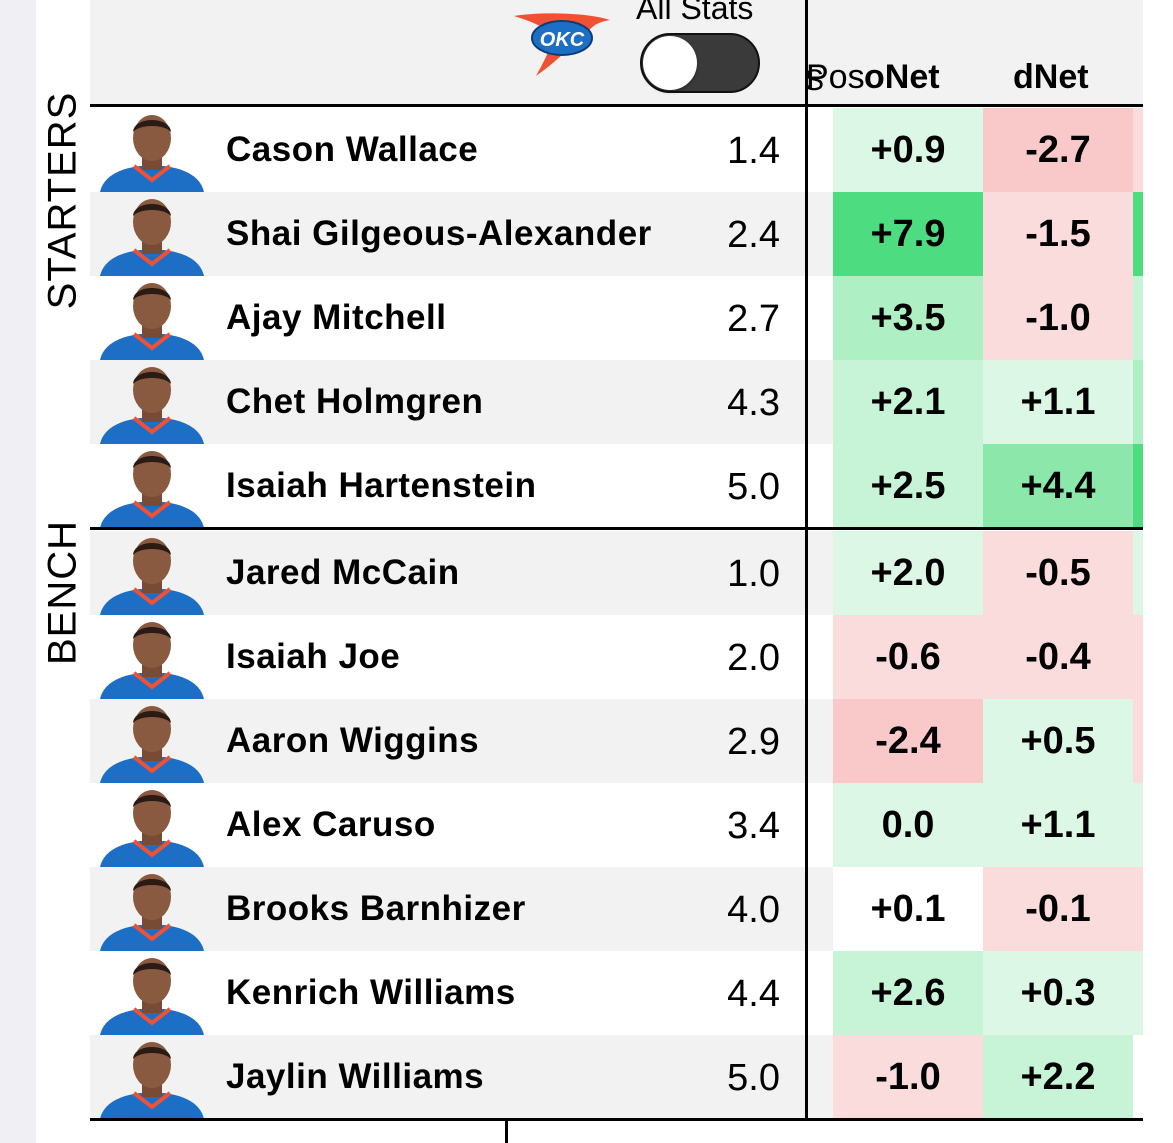 The image size is (1173, 1143). I want to click on group-divider, so click(616, 528).